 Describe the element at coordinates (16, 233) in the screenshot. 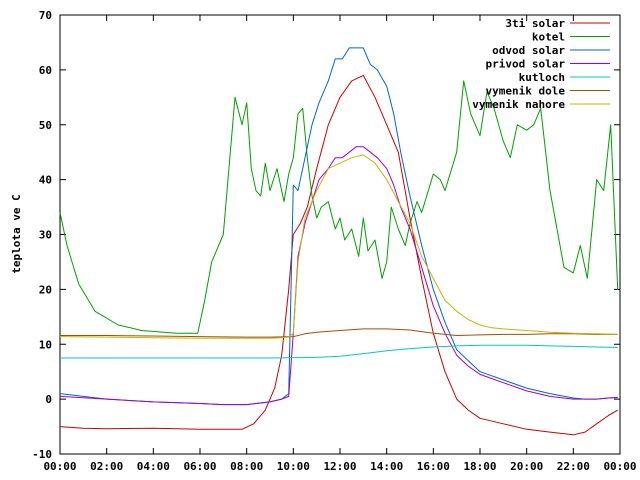

I see `y-axis-label: teplota ve C` at that location.